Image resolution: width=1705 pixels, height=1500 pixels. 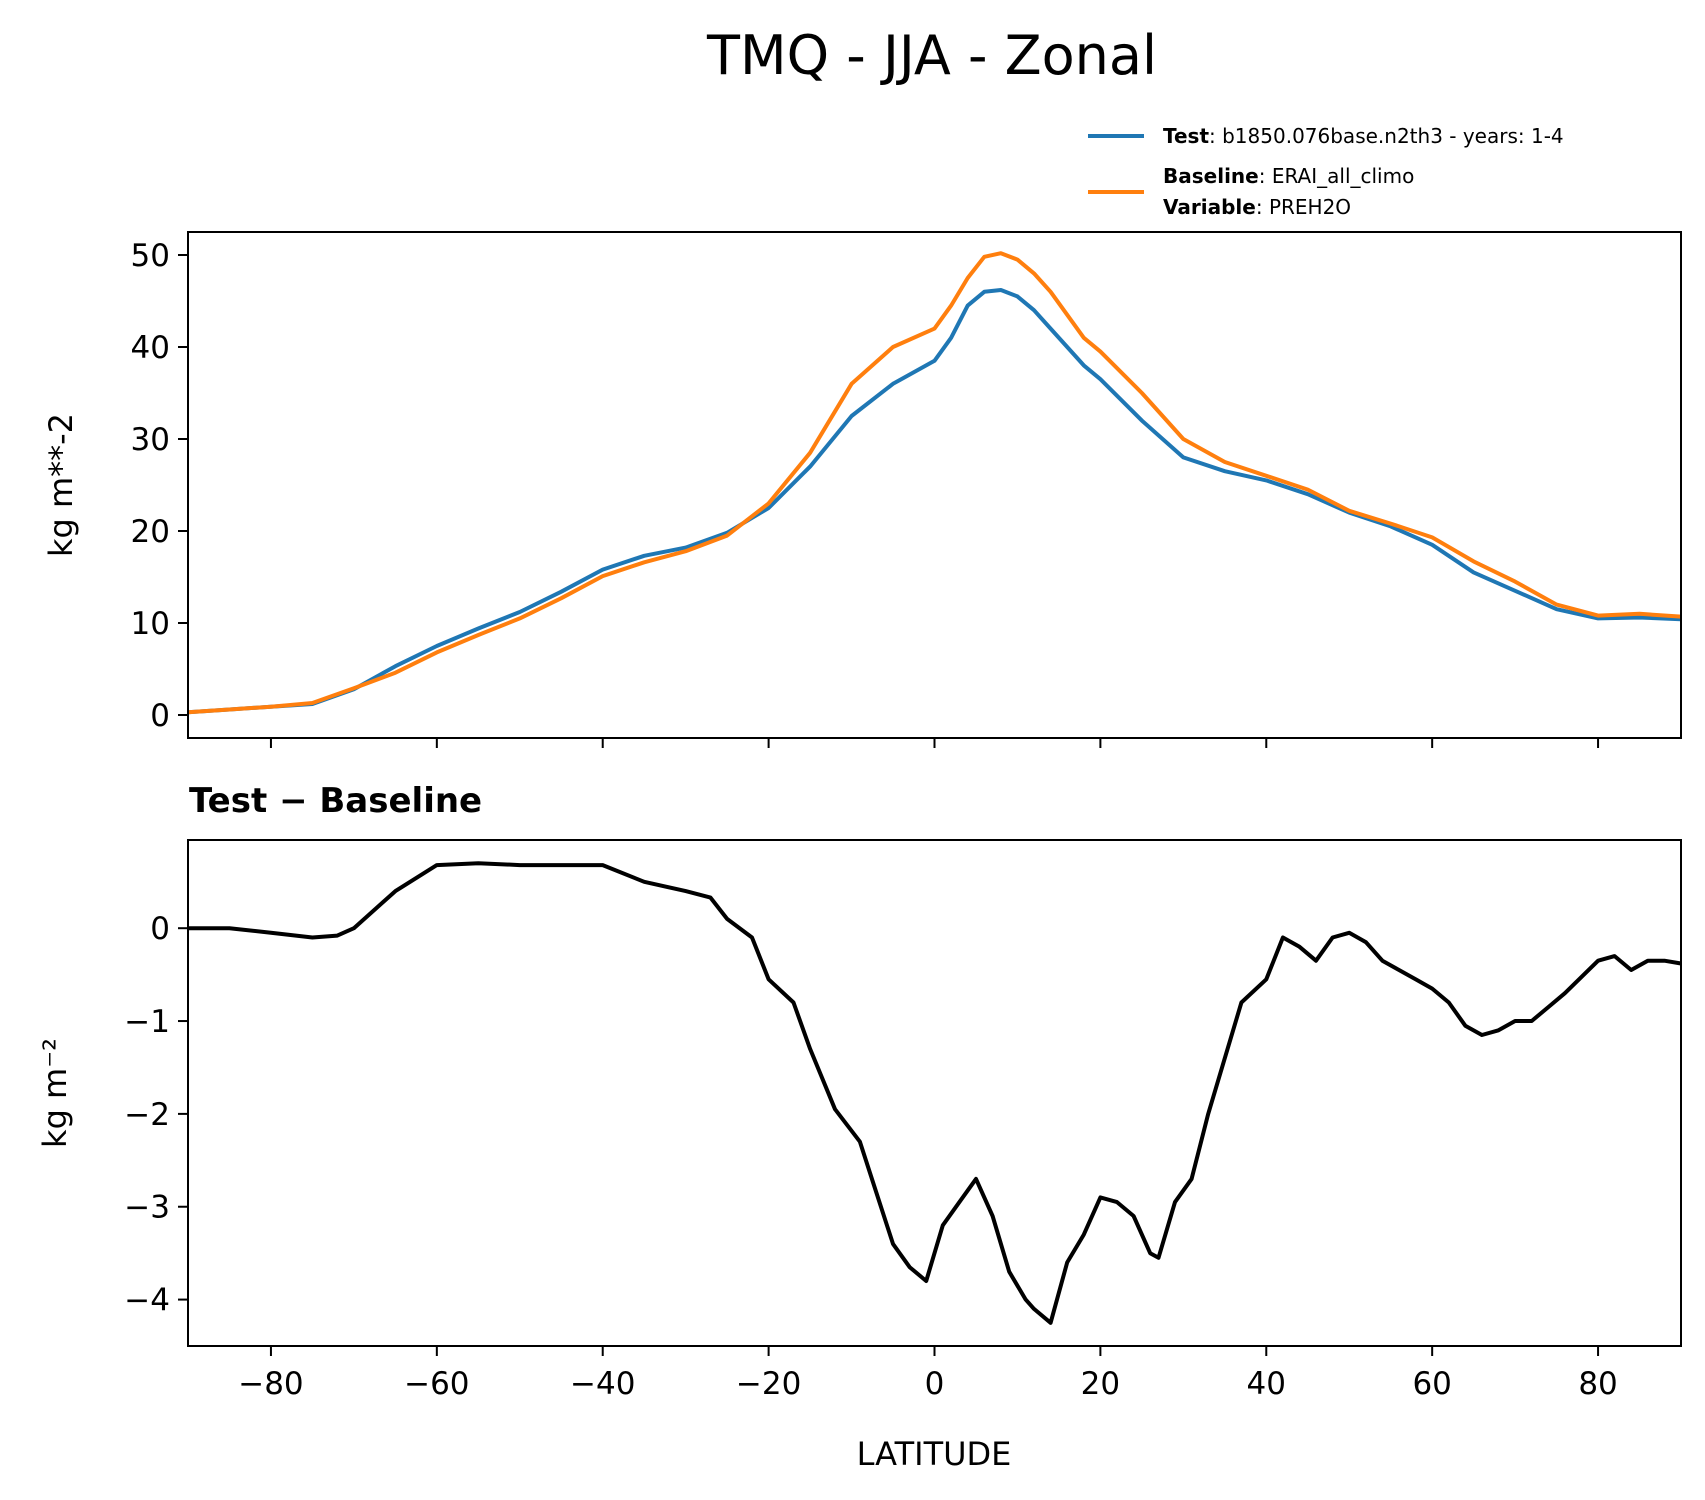 I want to click on bottom-x-tick-label: −60, so click(x=436, y=1384).